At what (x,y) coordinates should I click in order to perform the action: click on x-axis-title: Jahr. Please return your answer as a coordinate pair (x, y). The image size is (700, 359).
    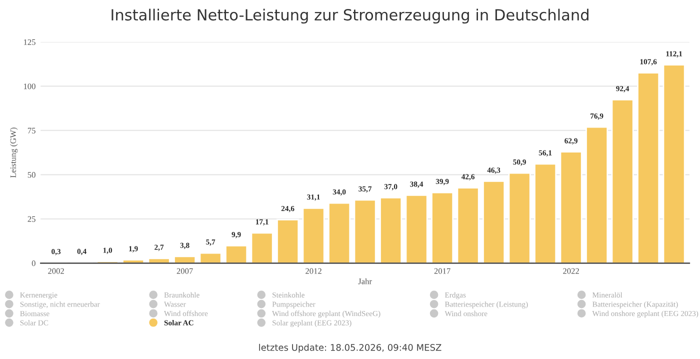
    Looking at the image, I should click on (365, 281).